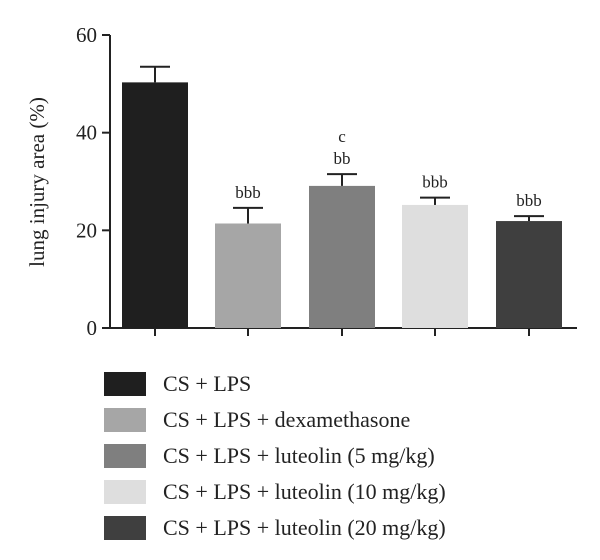  What do you see at coordinates (207, 383) in the screenshot?
I see `legend-label: CS + LPS` at bounding box center [207, 383].